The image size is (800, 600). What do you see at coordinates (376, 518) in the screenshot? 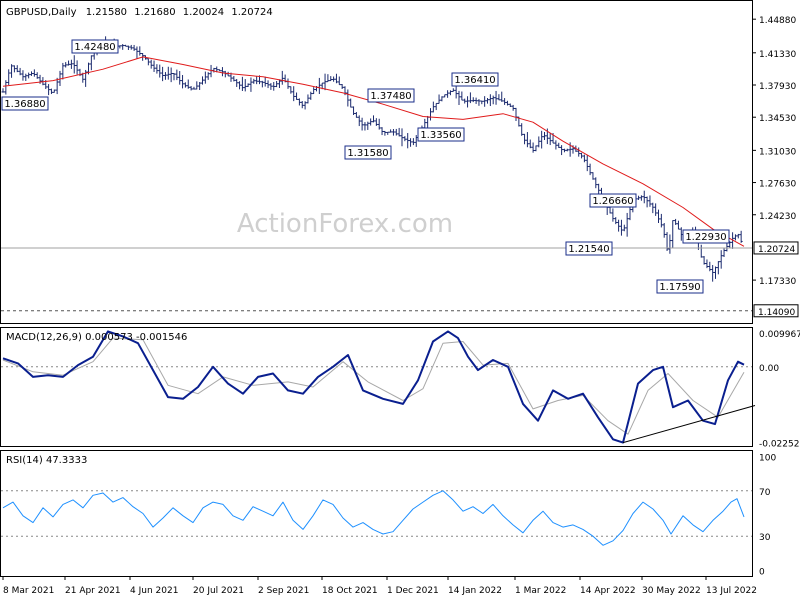
I see `rsi-layer` at bounding box center [376, 518].